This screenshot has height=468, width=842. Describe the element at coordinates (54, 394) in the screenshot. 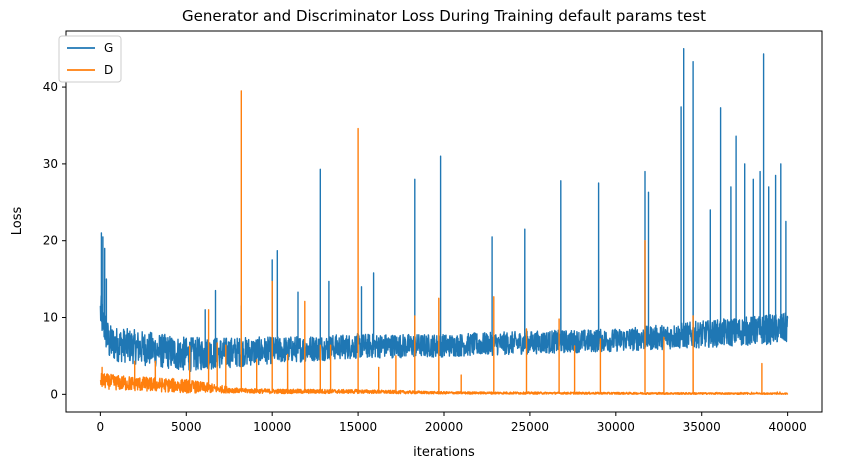

I see `y-tick-label: 0` at that location.